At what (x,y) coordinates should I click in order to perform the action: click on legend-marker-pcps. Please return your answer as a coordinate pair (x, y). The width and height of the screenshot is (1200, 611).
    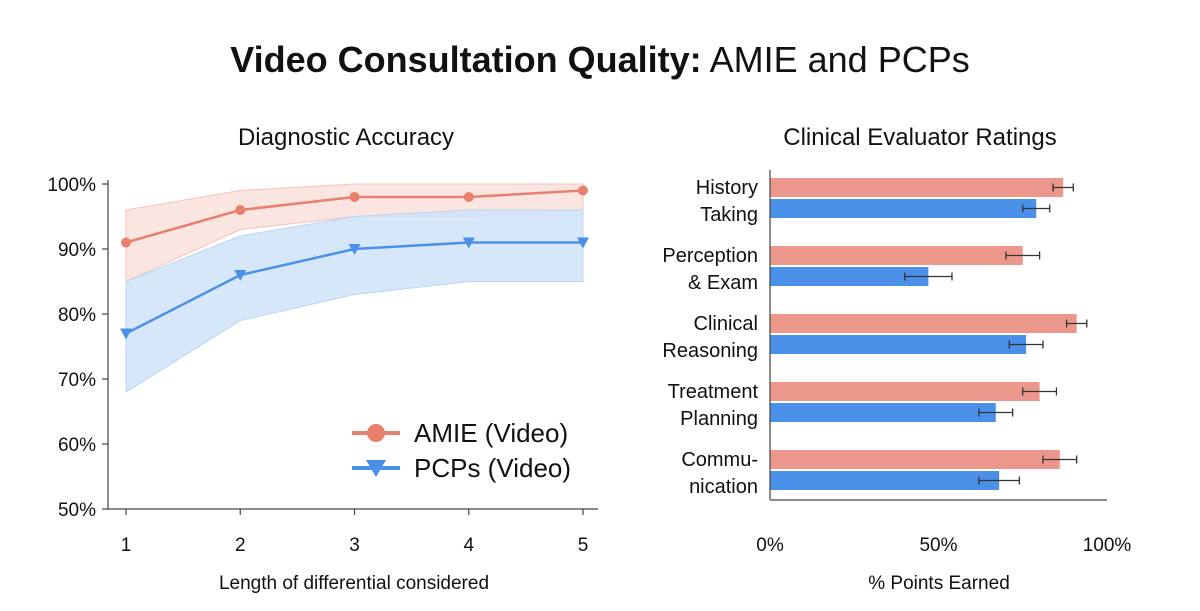
    Looking at the image, I should click on (376, 468).